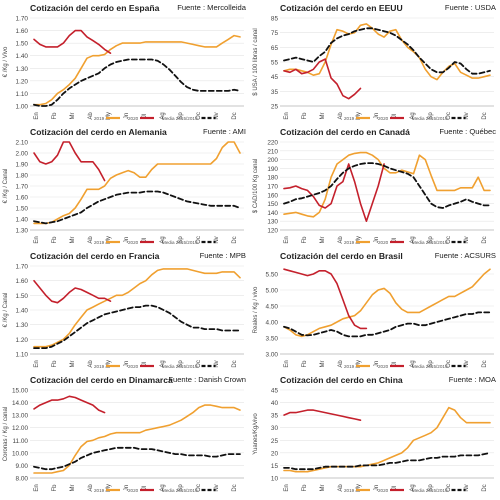 The height and width of the screenshot is (500, 500). What do you see at coordinates (22, 143) in the screenshot?
I see `y-tick-label: 2.10` at bounding box center [22, 143].